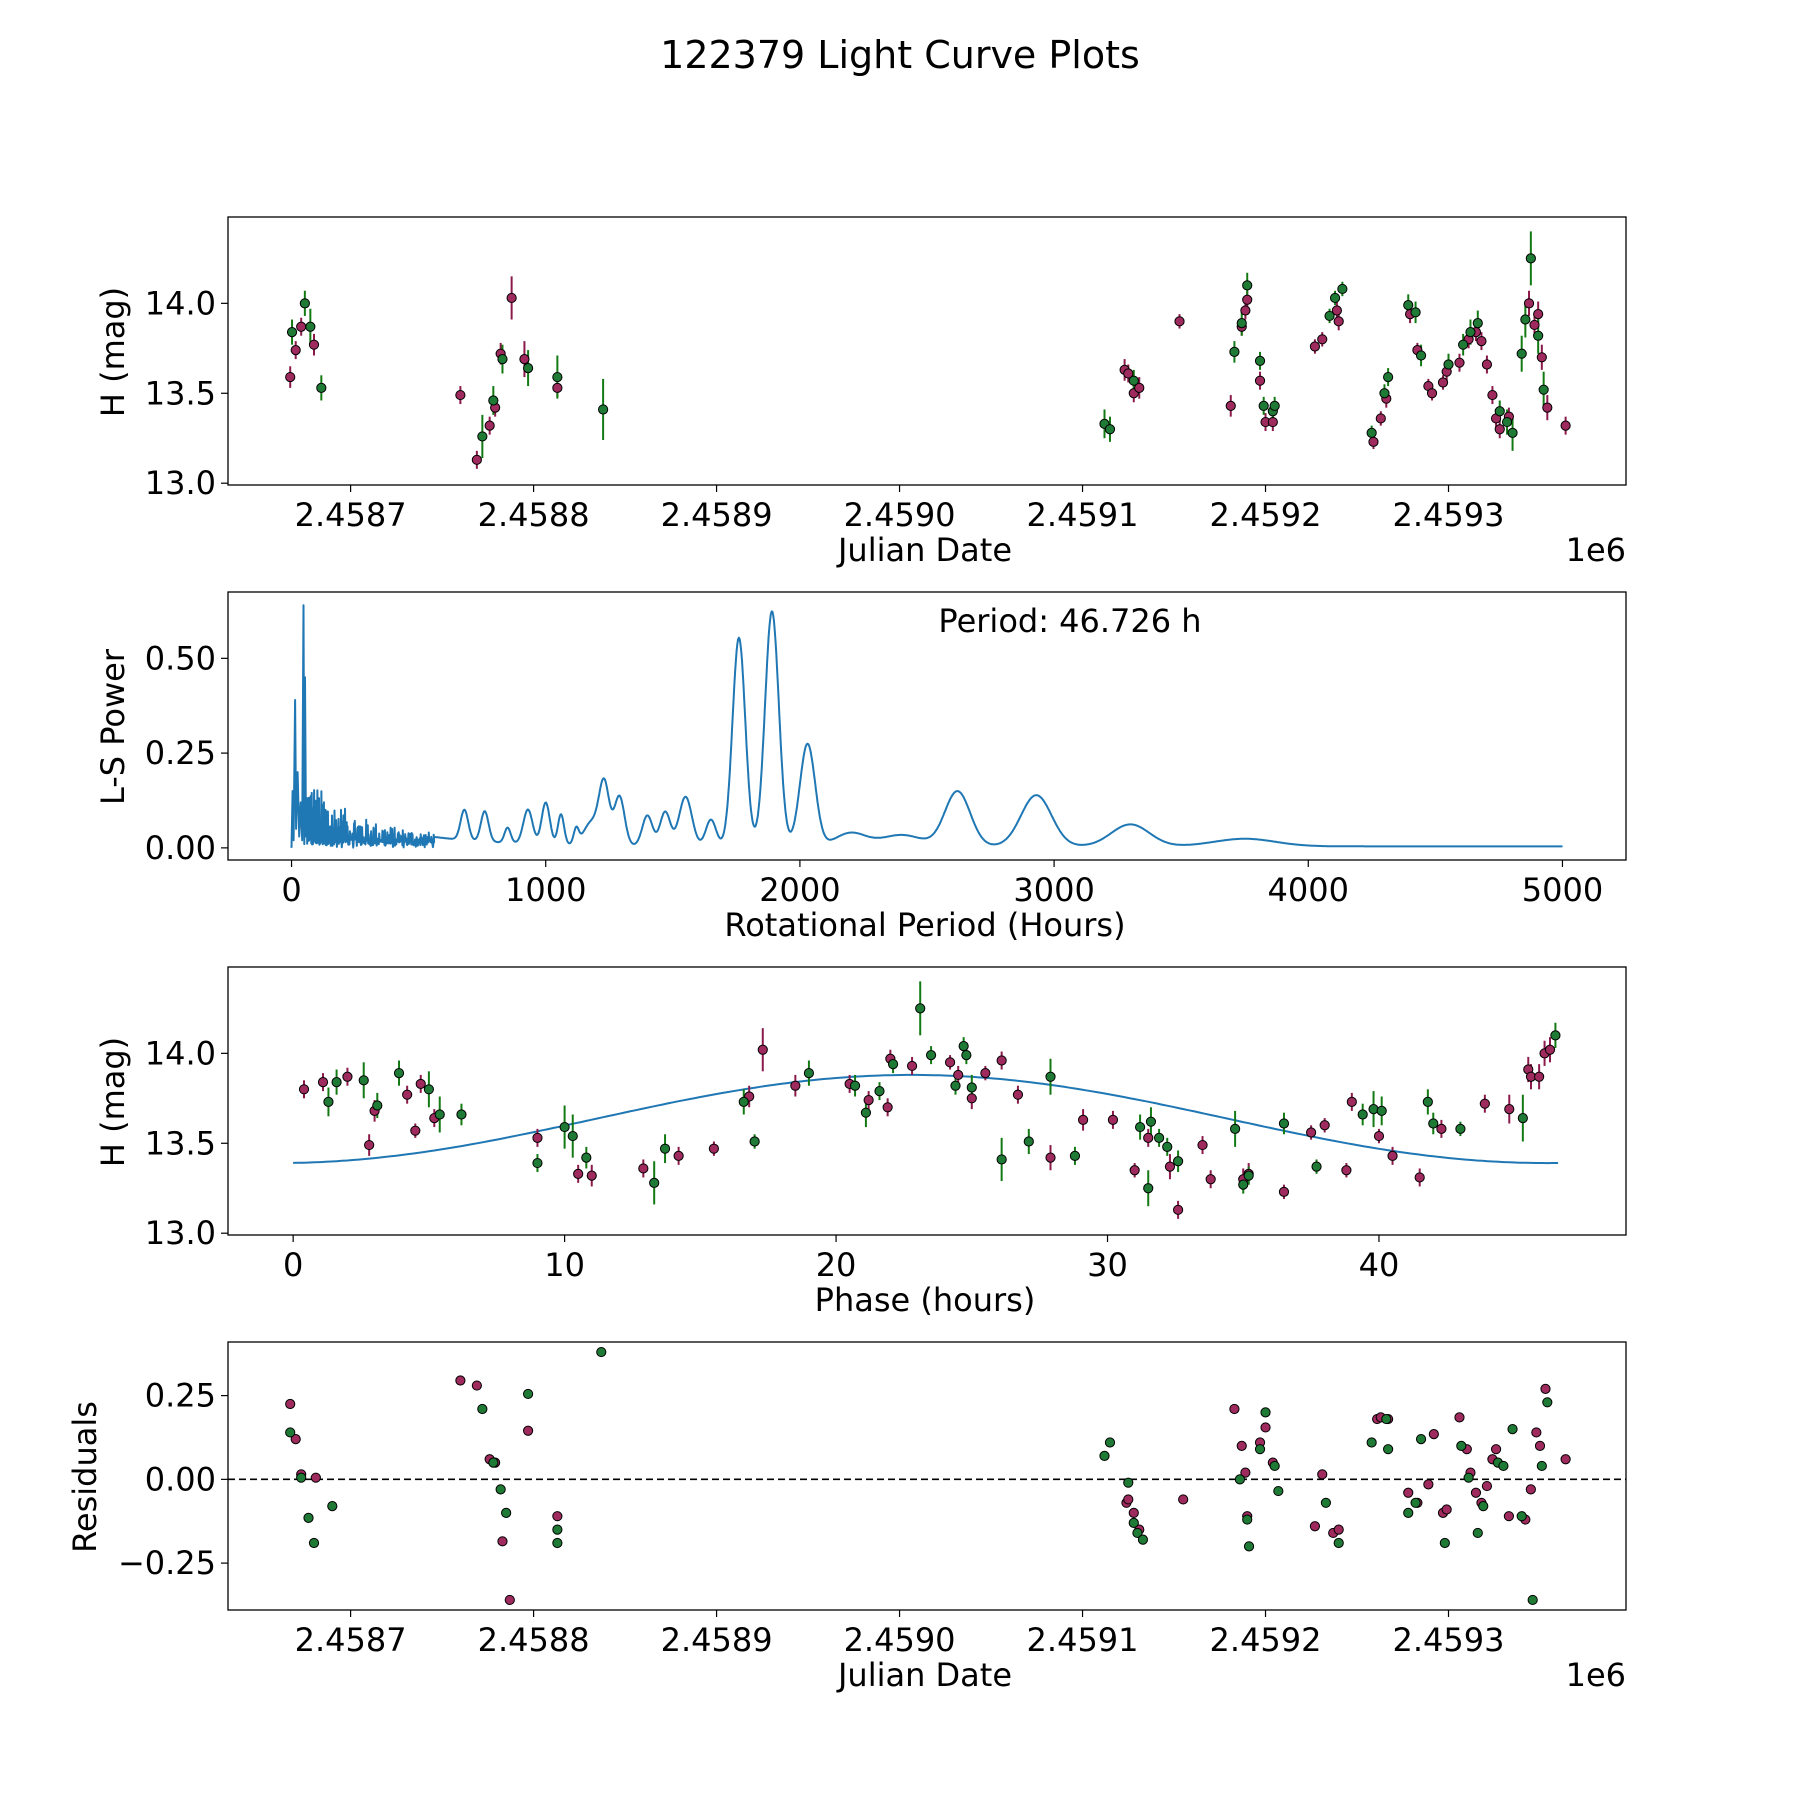 The image size is (1800, 1800). I want to click on phase-folded-frame, so click(927, 1101).